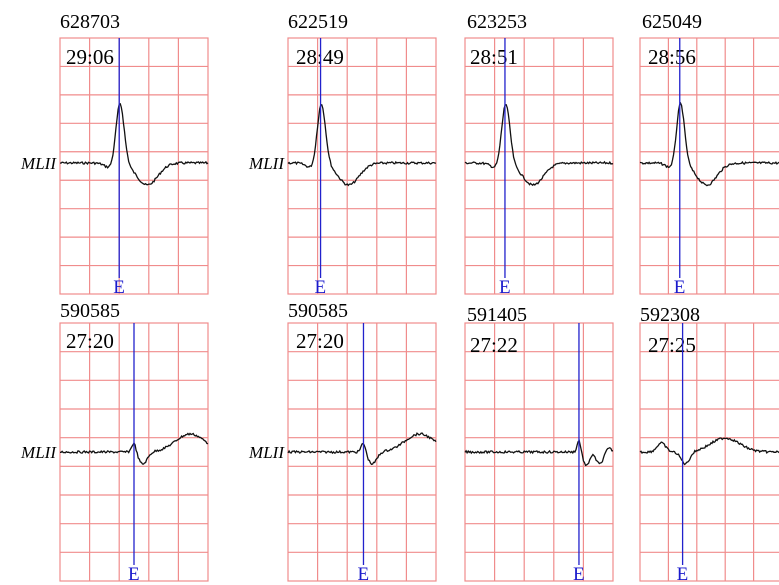 The width and height of the screenshot is (779, 585). What do you see at coordinates (670, 315) in the screenshot?
I see `record-id: 592308` at bounding box center [670, 315].